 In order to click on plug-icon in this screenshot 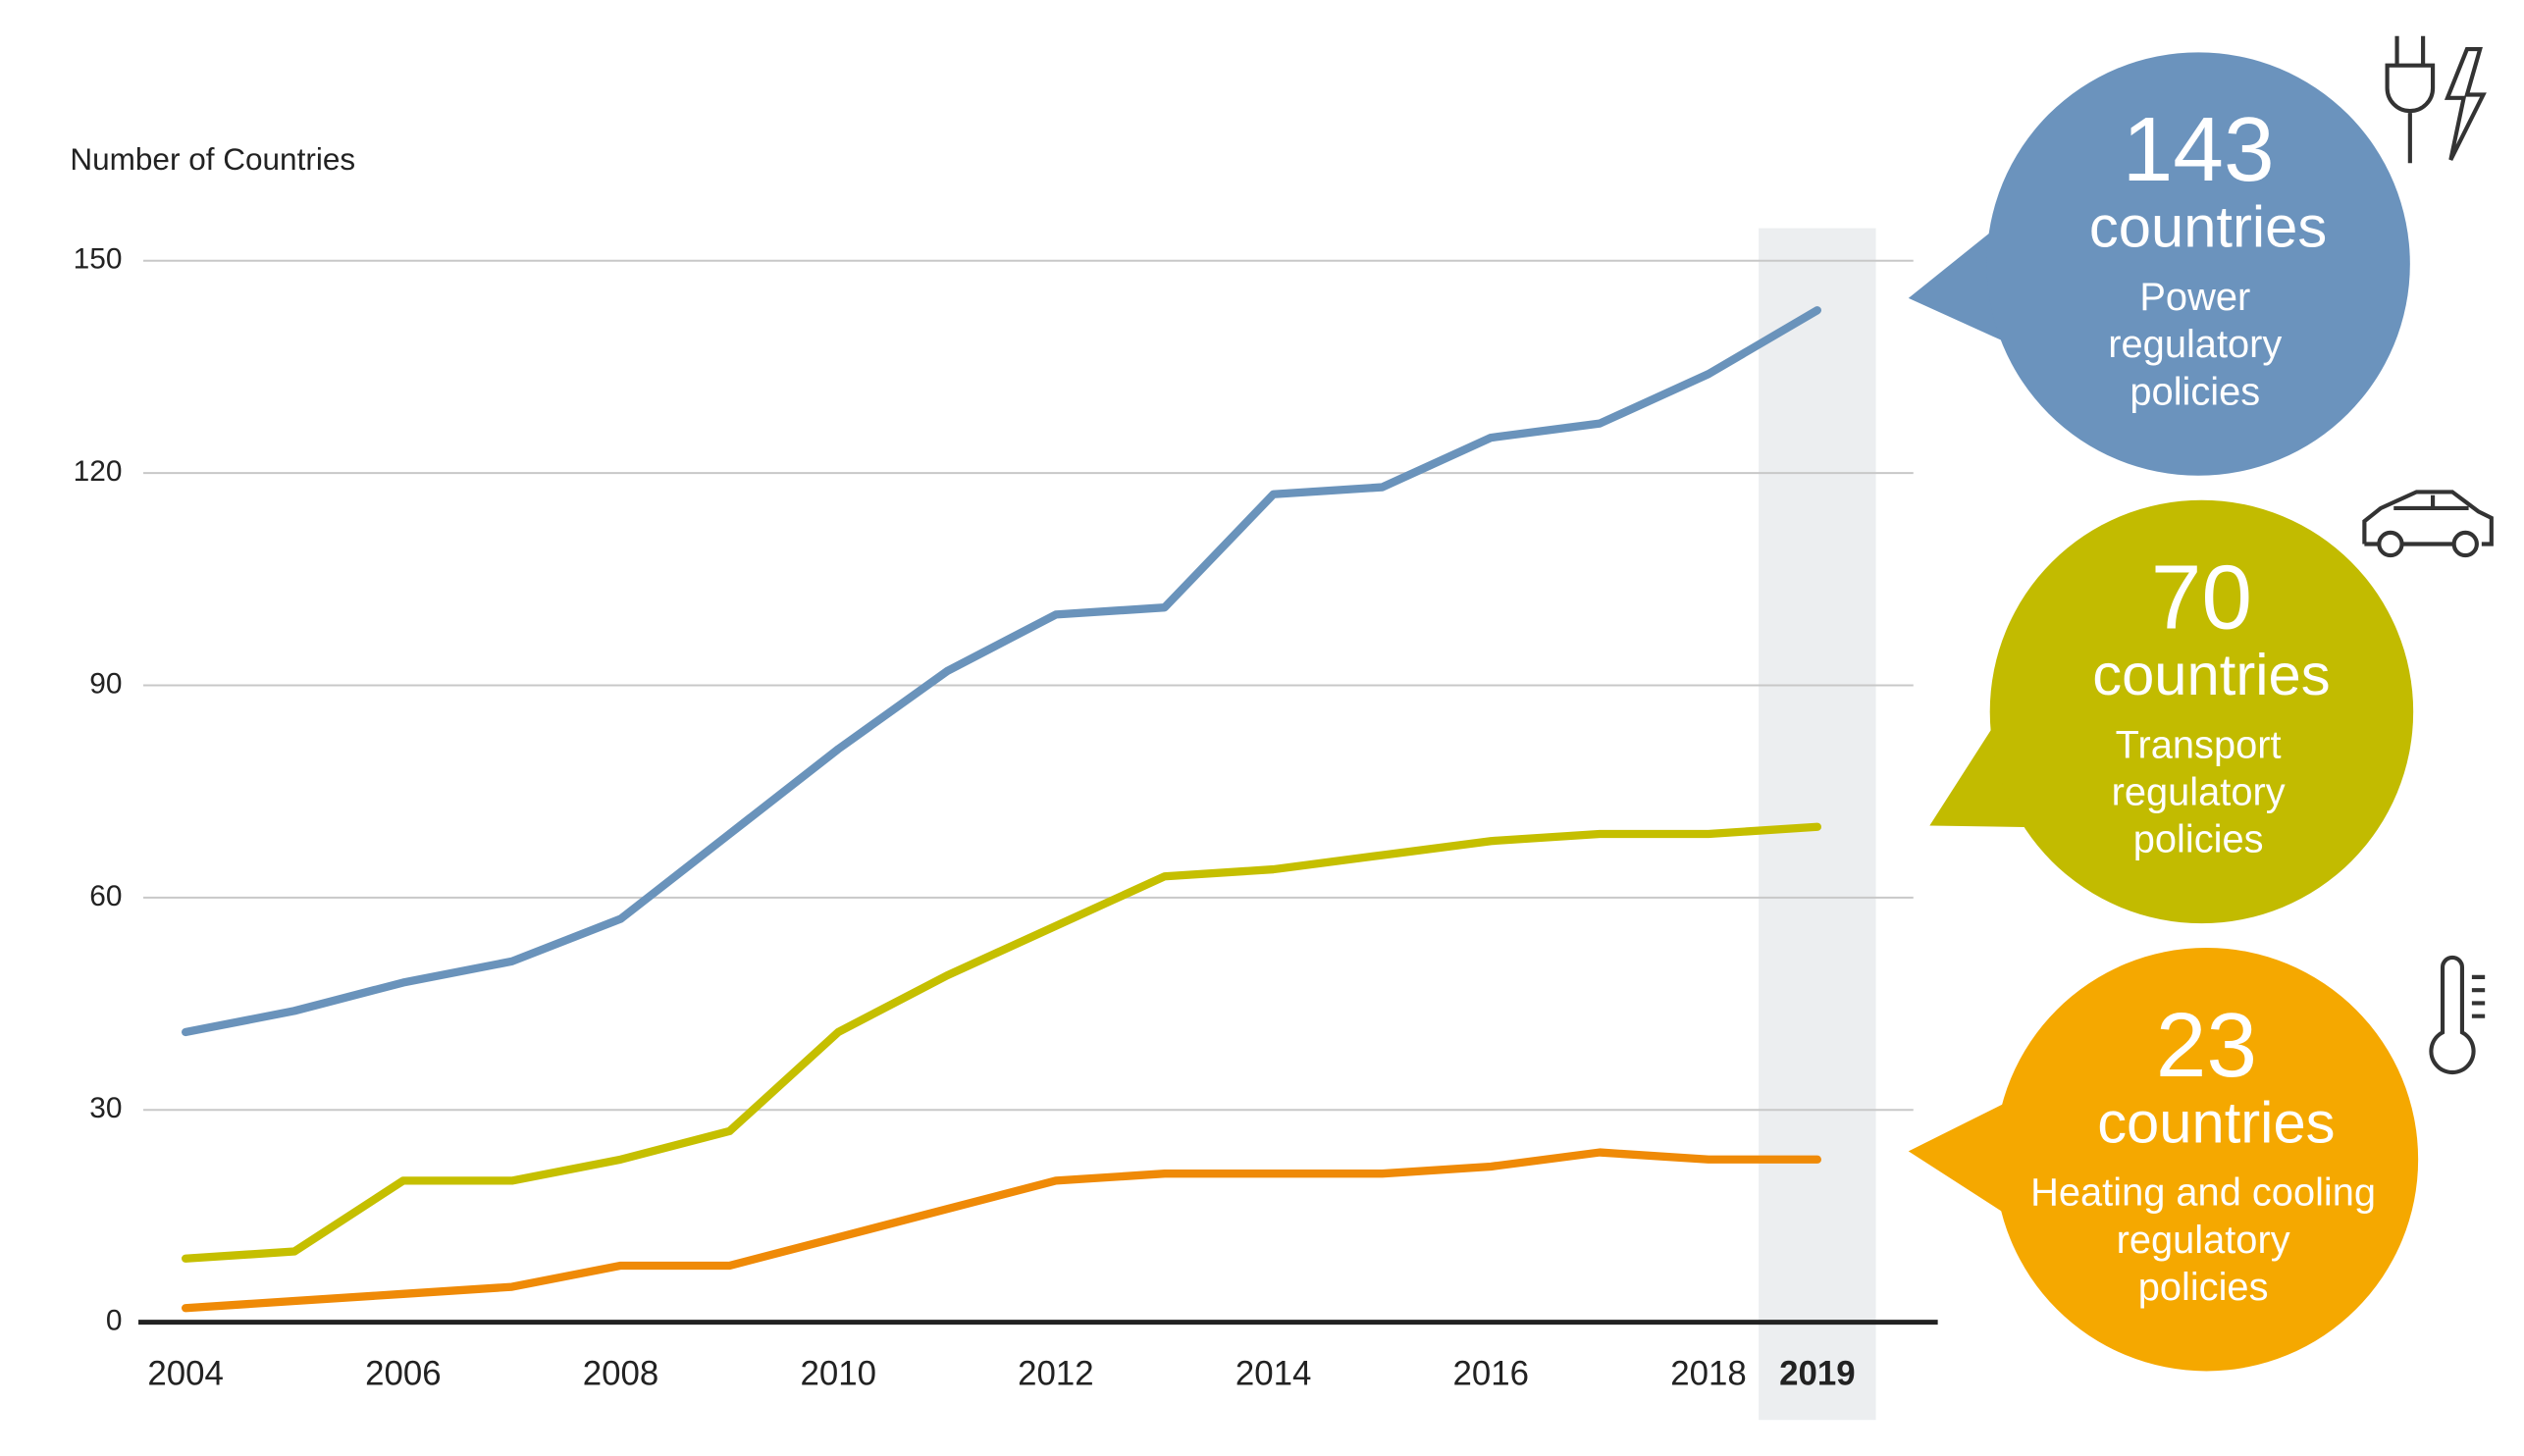, I will do `click(2436, 99)`.